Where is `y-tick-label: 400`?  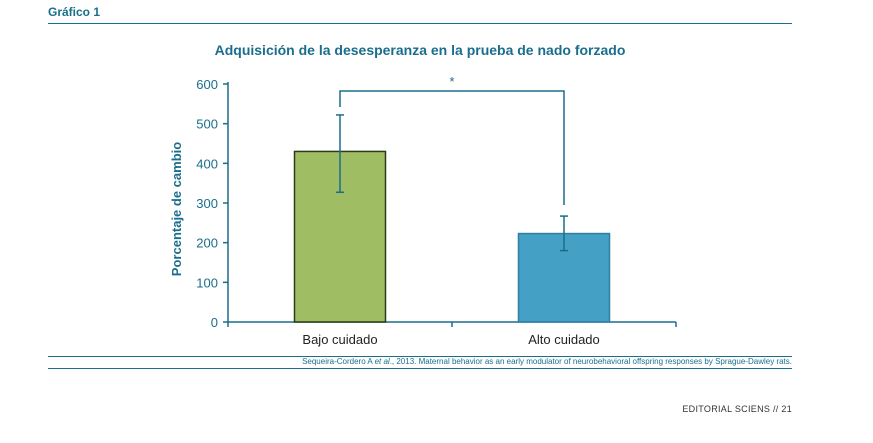 y-tick-label: 400 is located at coordinates (207, 163).